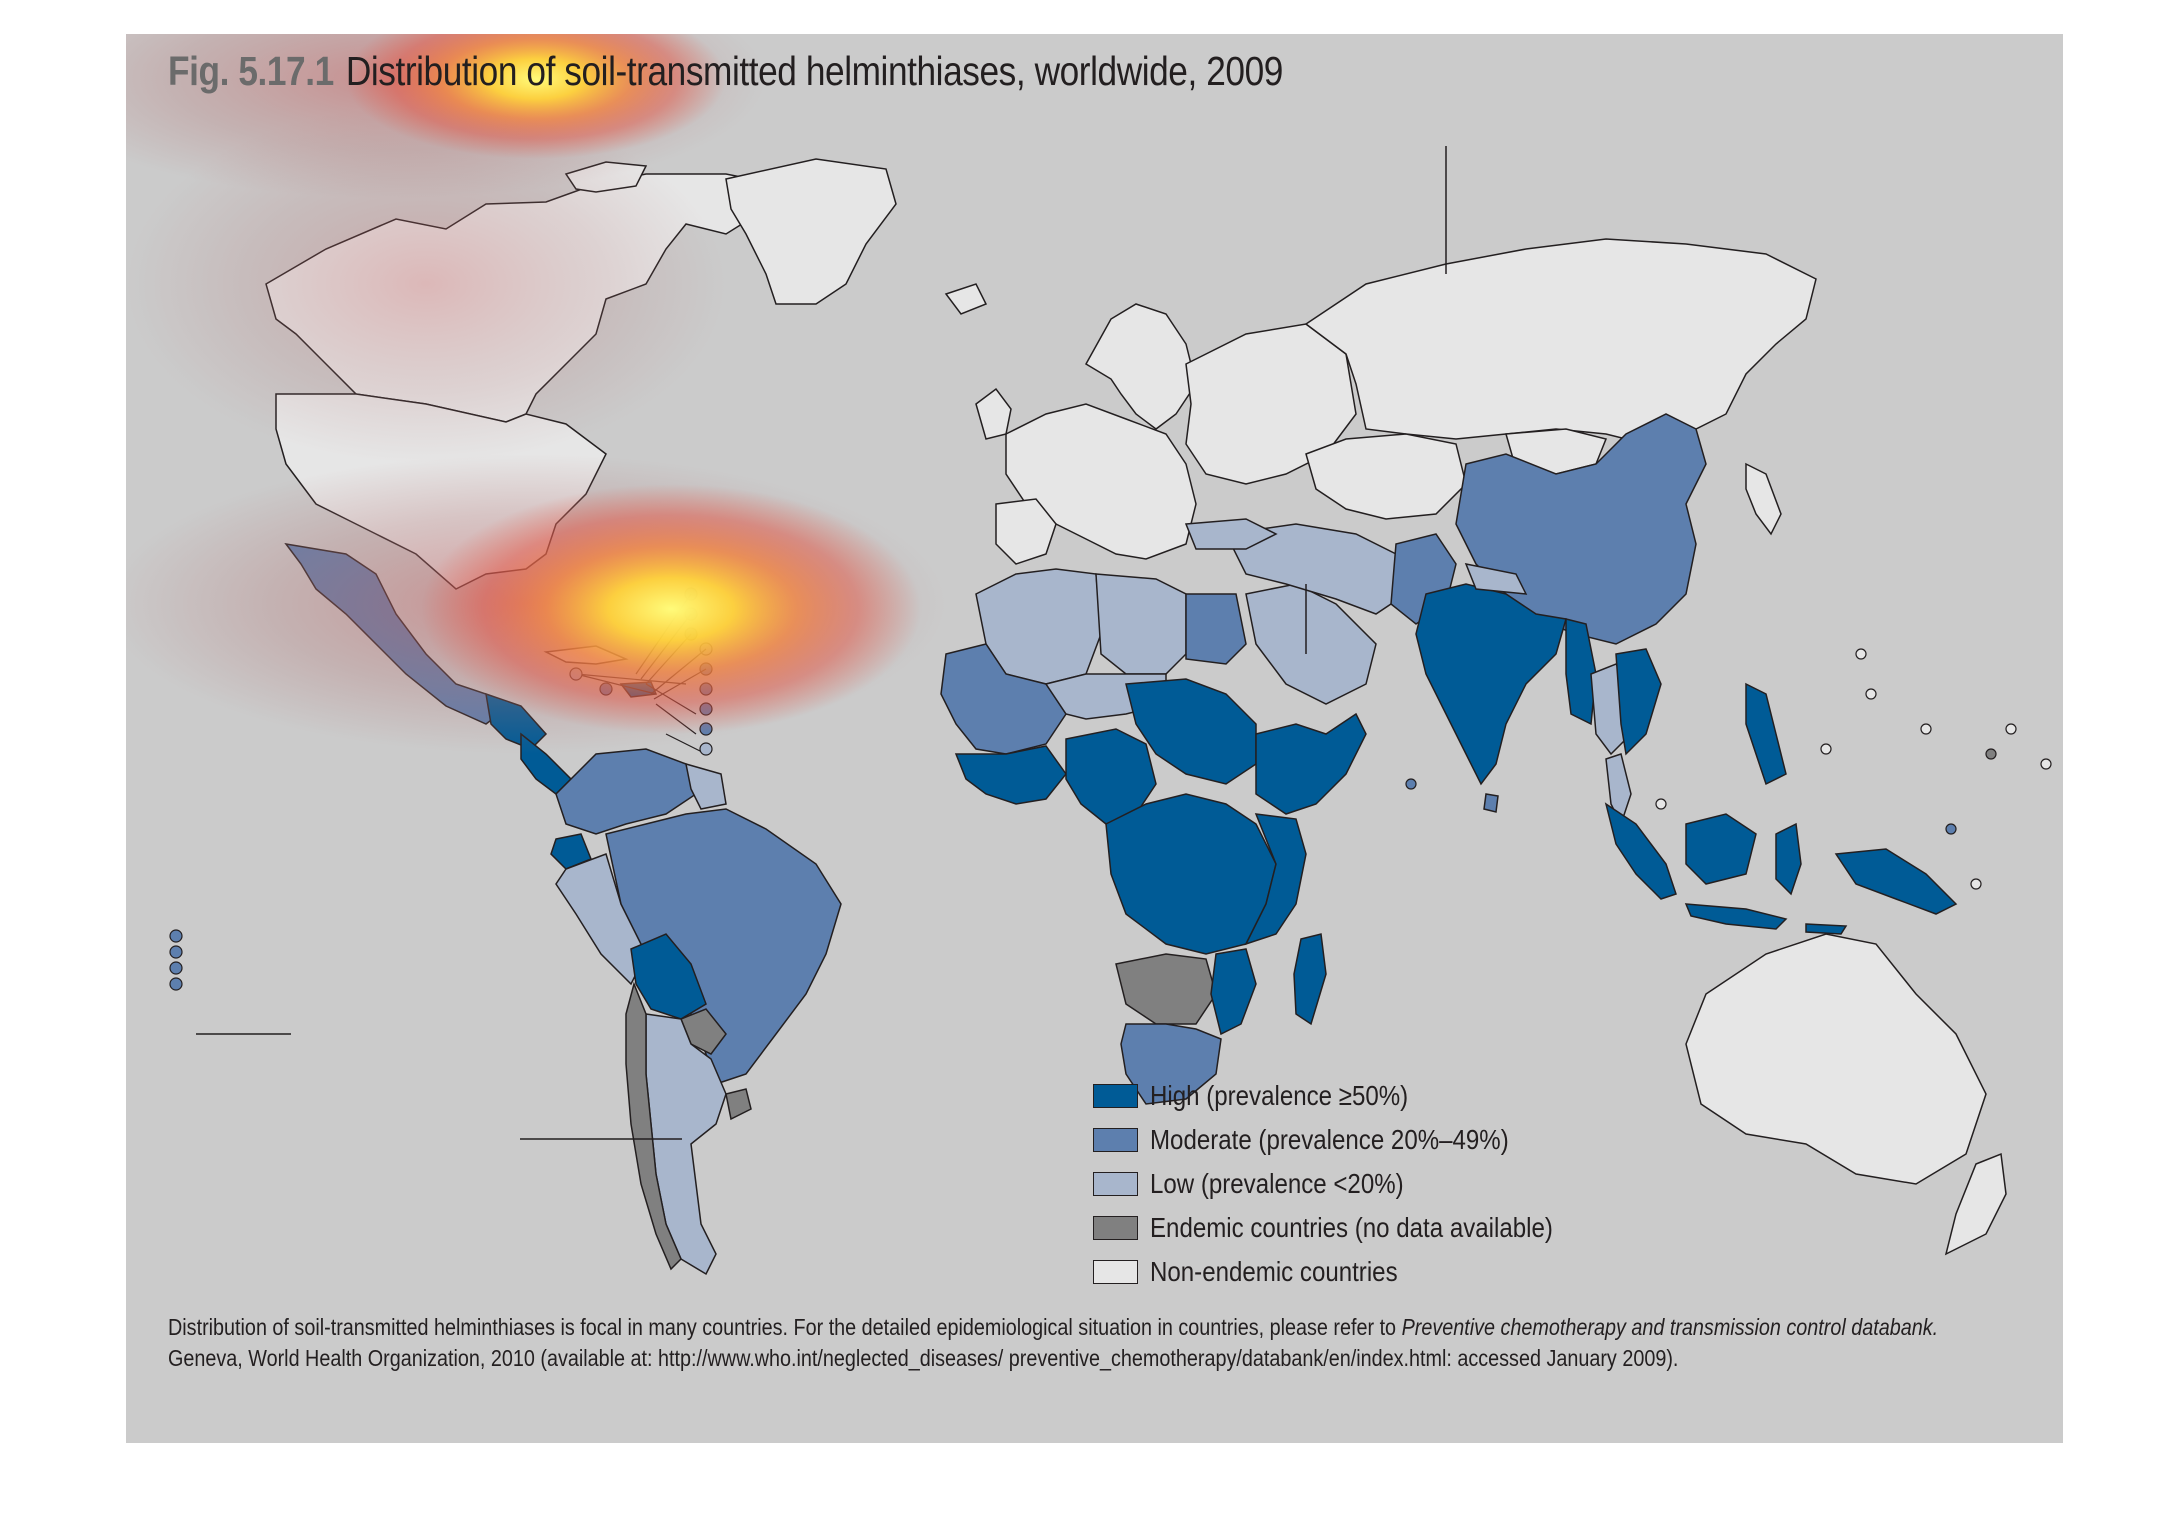 This screenshot has width=2182, height=1530. What do you see at coordinates (1975, 1204) in the screenshot?
I see `new-zealand` at bounding box center [1975, 1204].